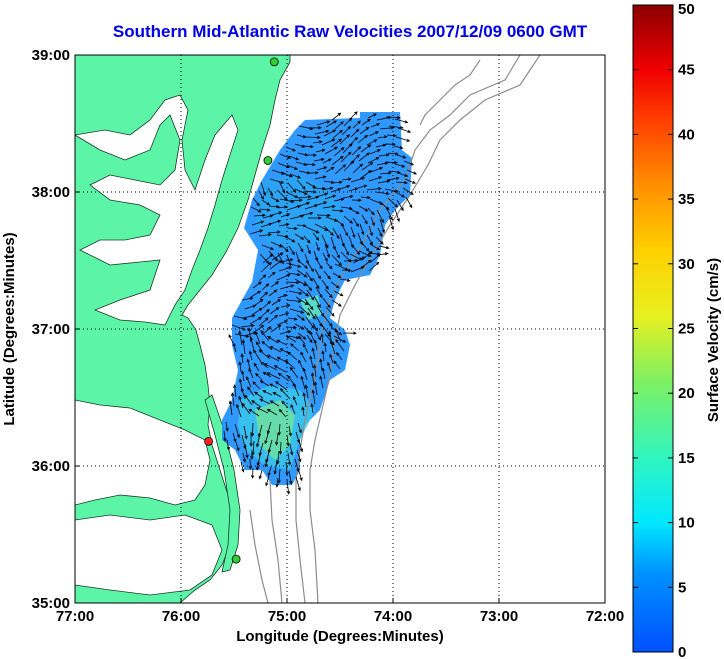 The image size is (724, 659). I want to click on colorbar-tick-label: 15, so click(686, 458).